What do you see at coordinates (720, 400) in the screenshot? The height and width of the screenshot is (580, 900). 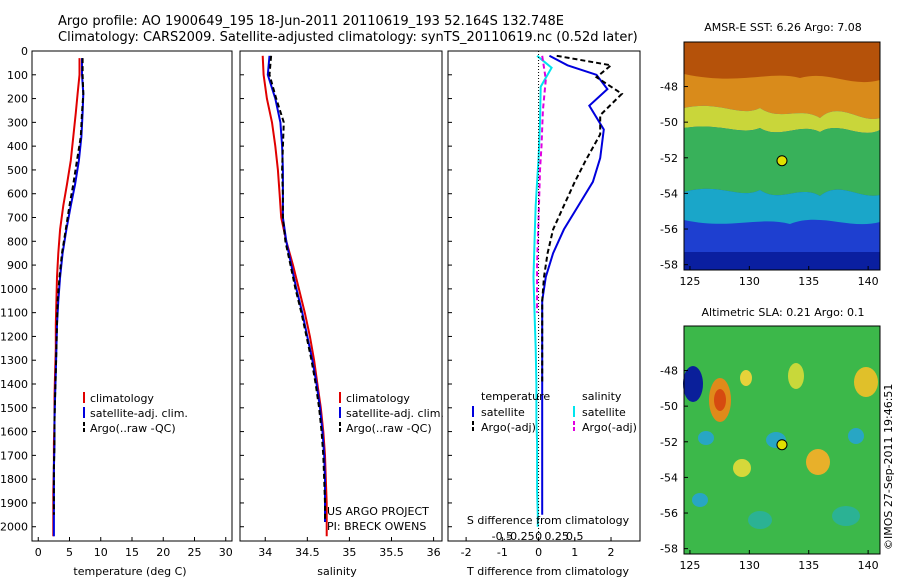 I see `sla-high-core` at bounding box center [720, 400].